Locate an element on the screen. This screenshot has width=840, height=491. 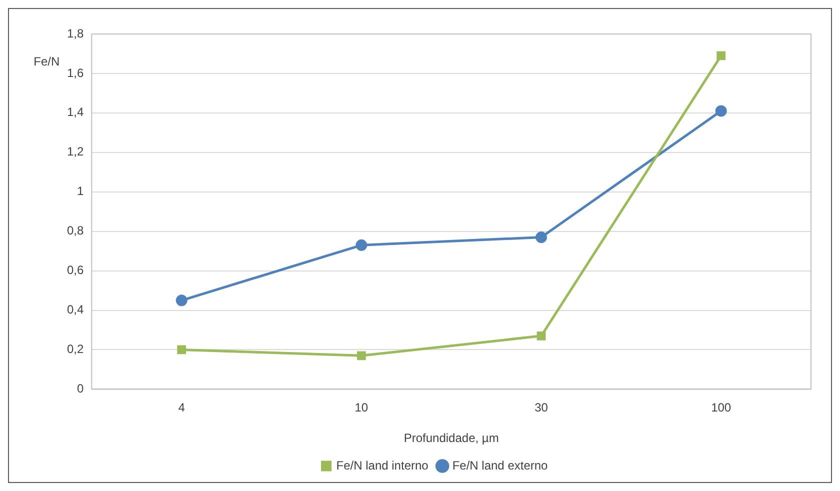
y-tick-label: 1,4 is located at coordinates (75, 112).